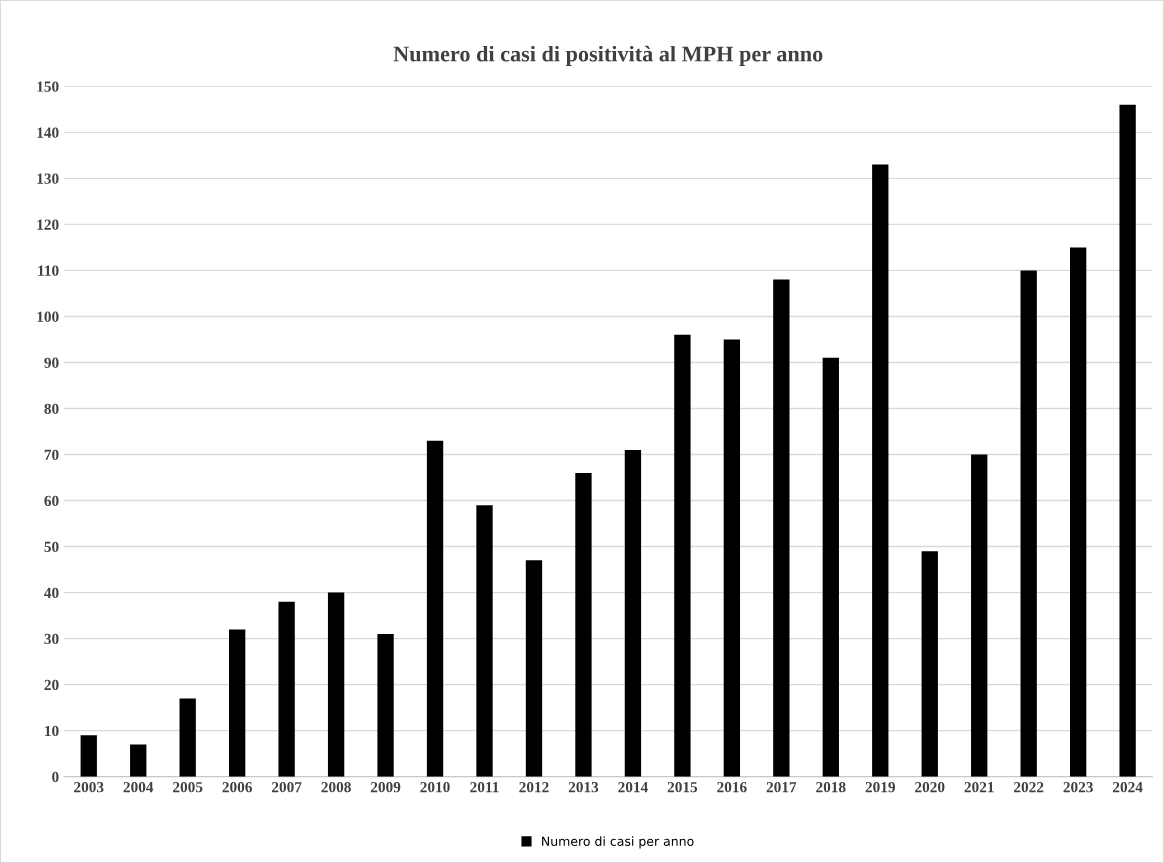 The image size is (1164, 863). Describe the element at coordinates (52, 731) in the screenshot. I see `y-tick-label: 10` at that location.